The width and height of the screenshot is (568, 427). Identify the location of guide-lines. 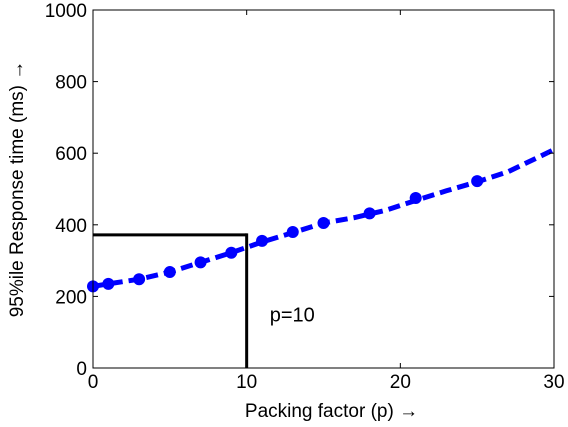
(171, 300).